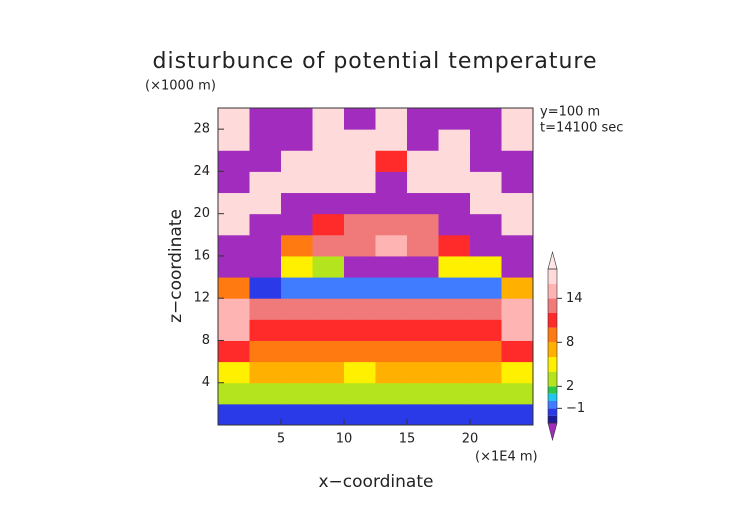 This screenshot has height=532, width=752. What do you see at coordinates (281, 439) in the screenshot?
I see `x-tick-label: 5` at bounding box center [281, 439].